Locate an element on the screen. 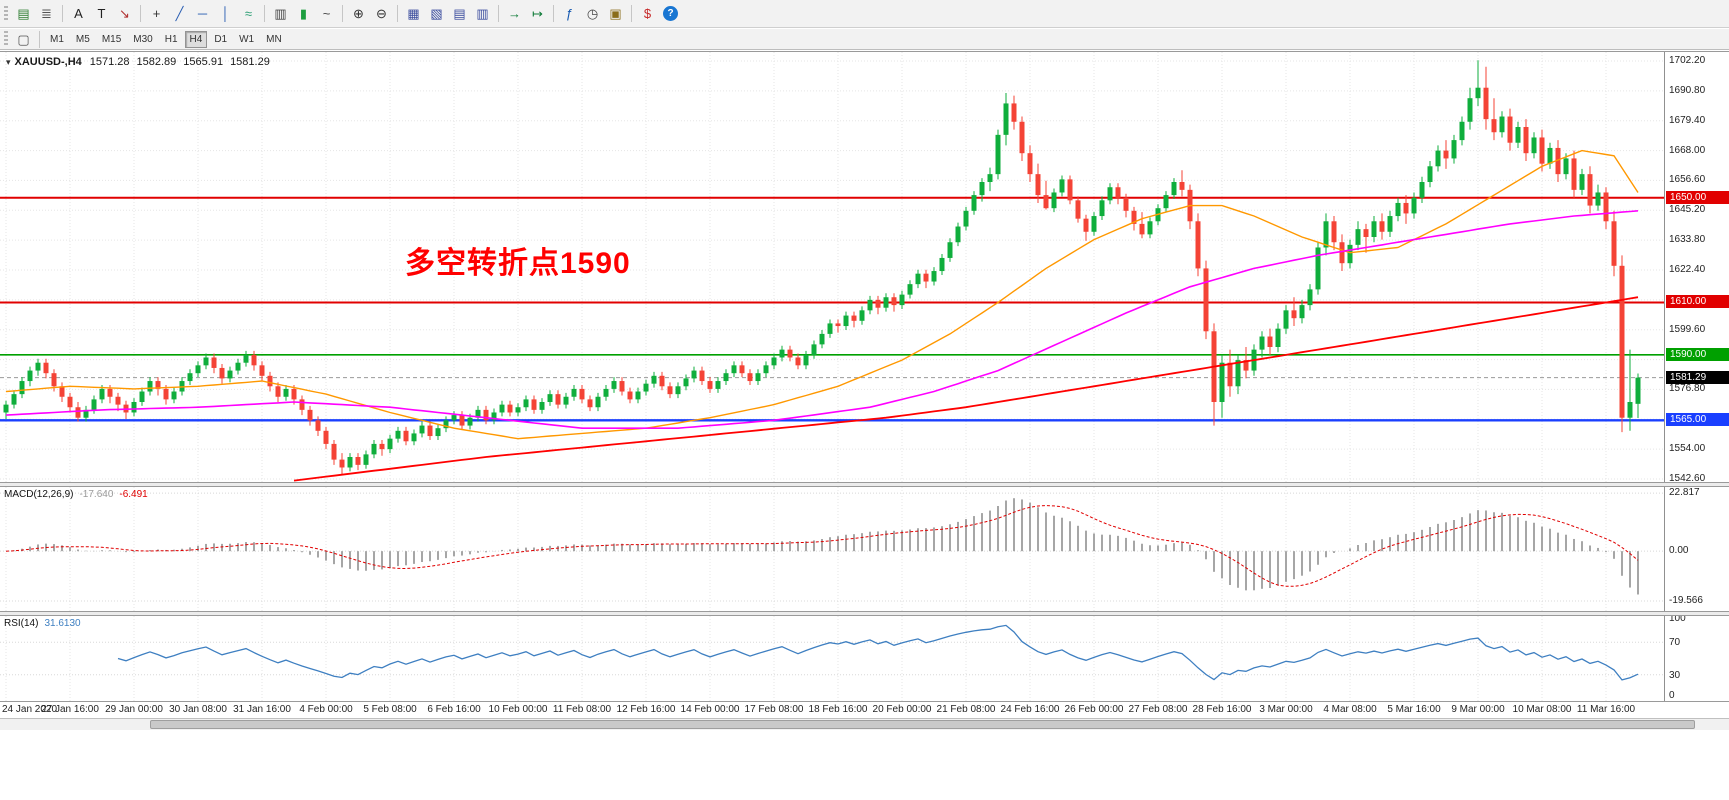  zoom-in-icon: ⊕ is located at coordinates (358, 13).